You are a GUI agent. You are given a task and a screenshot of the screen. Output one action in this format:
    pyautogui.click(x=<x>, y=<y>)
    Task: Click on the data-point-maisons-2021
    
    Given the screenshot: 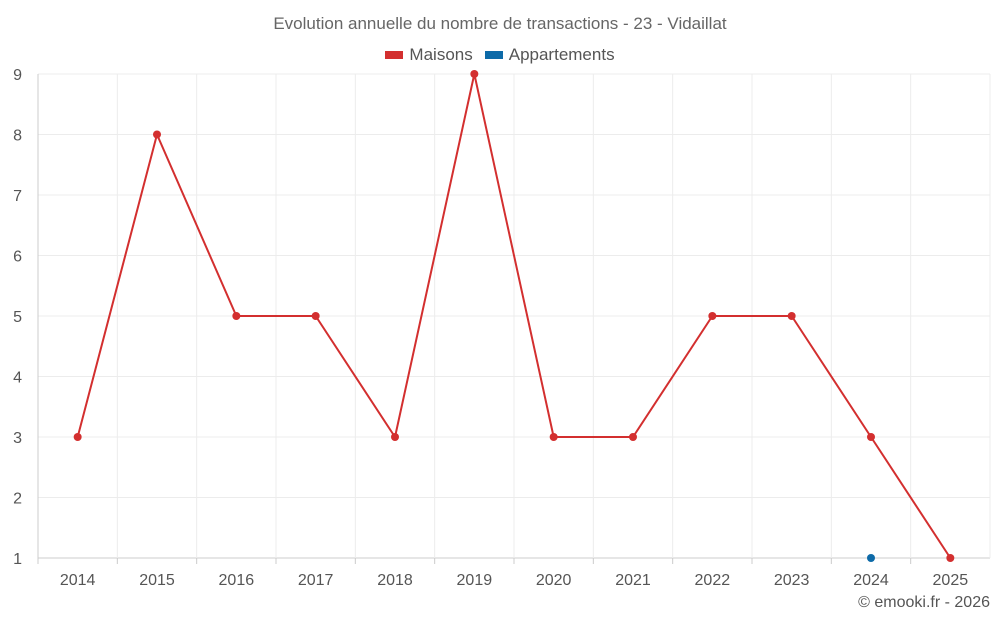 What is the action you would take?
    pyautogui.click(x=633, y=437)
    